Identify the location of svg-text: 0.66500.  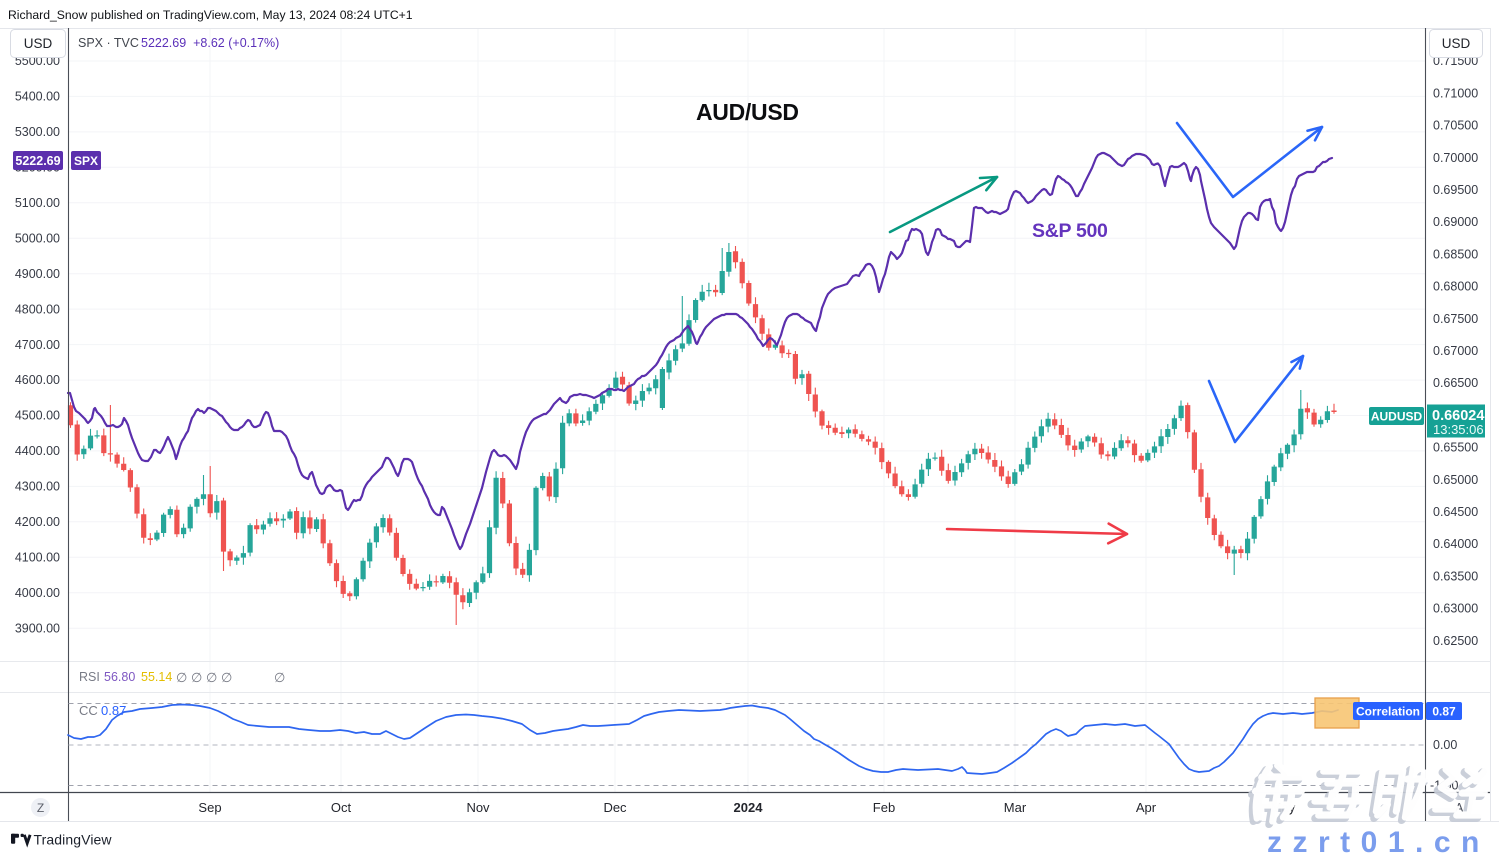
(1455, 383).